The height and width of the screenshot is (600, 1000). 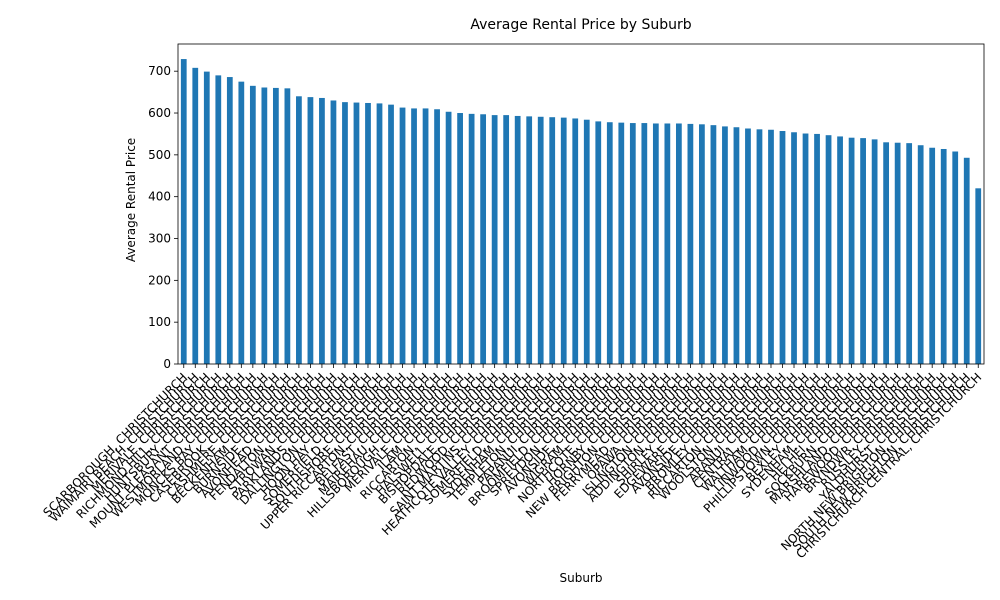 I want to click on x-axis-title: Suburb, so click(x=581, y=578).